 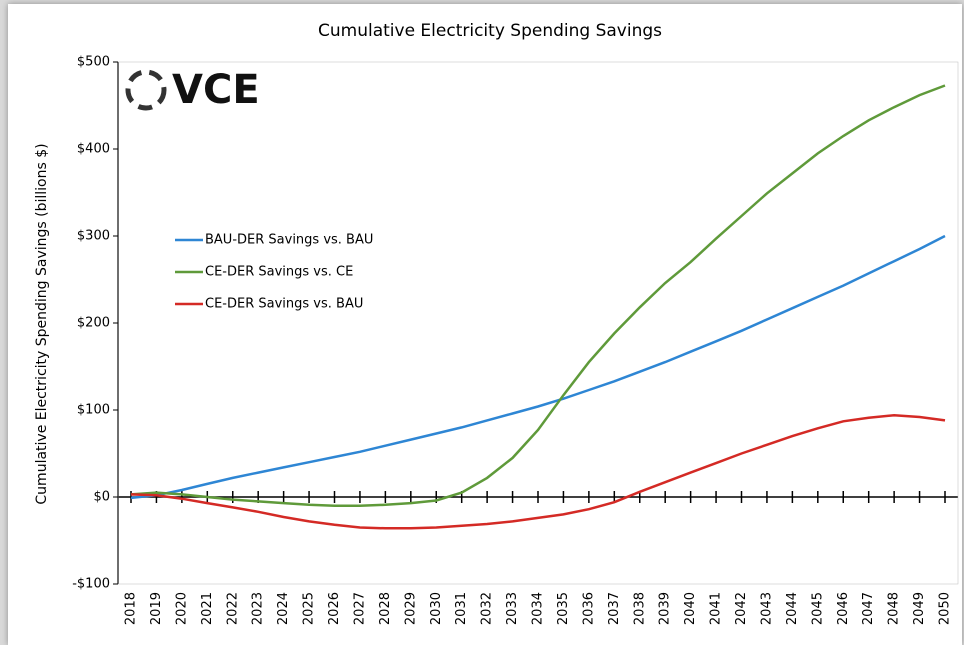 What do you see at coordinates (131, 608) in the screenshot?
I see `x-tick-label: 2018` at bounding box center [131, 608].